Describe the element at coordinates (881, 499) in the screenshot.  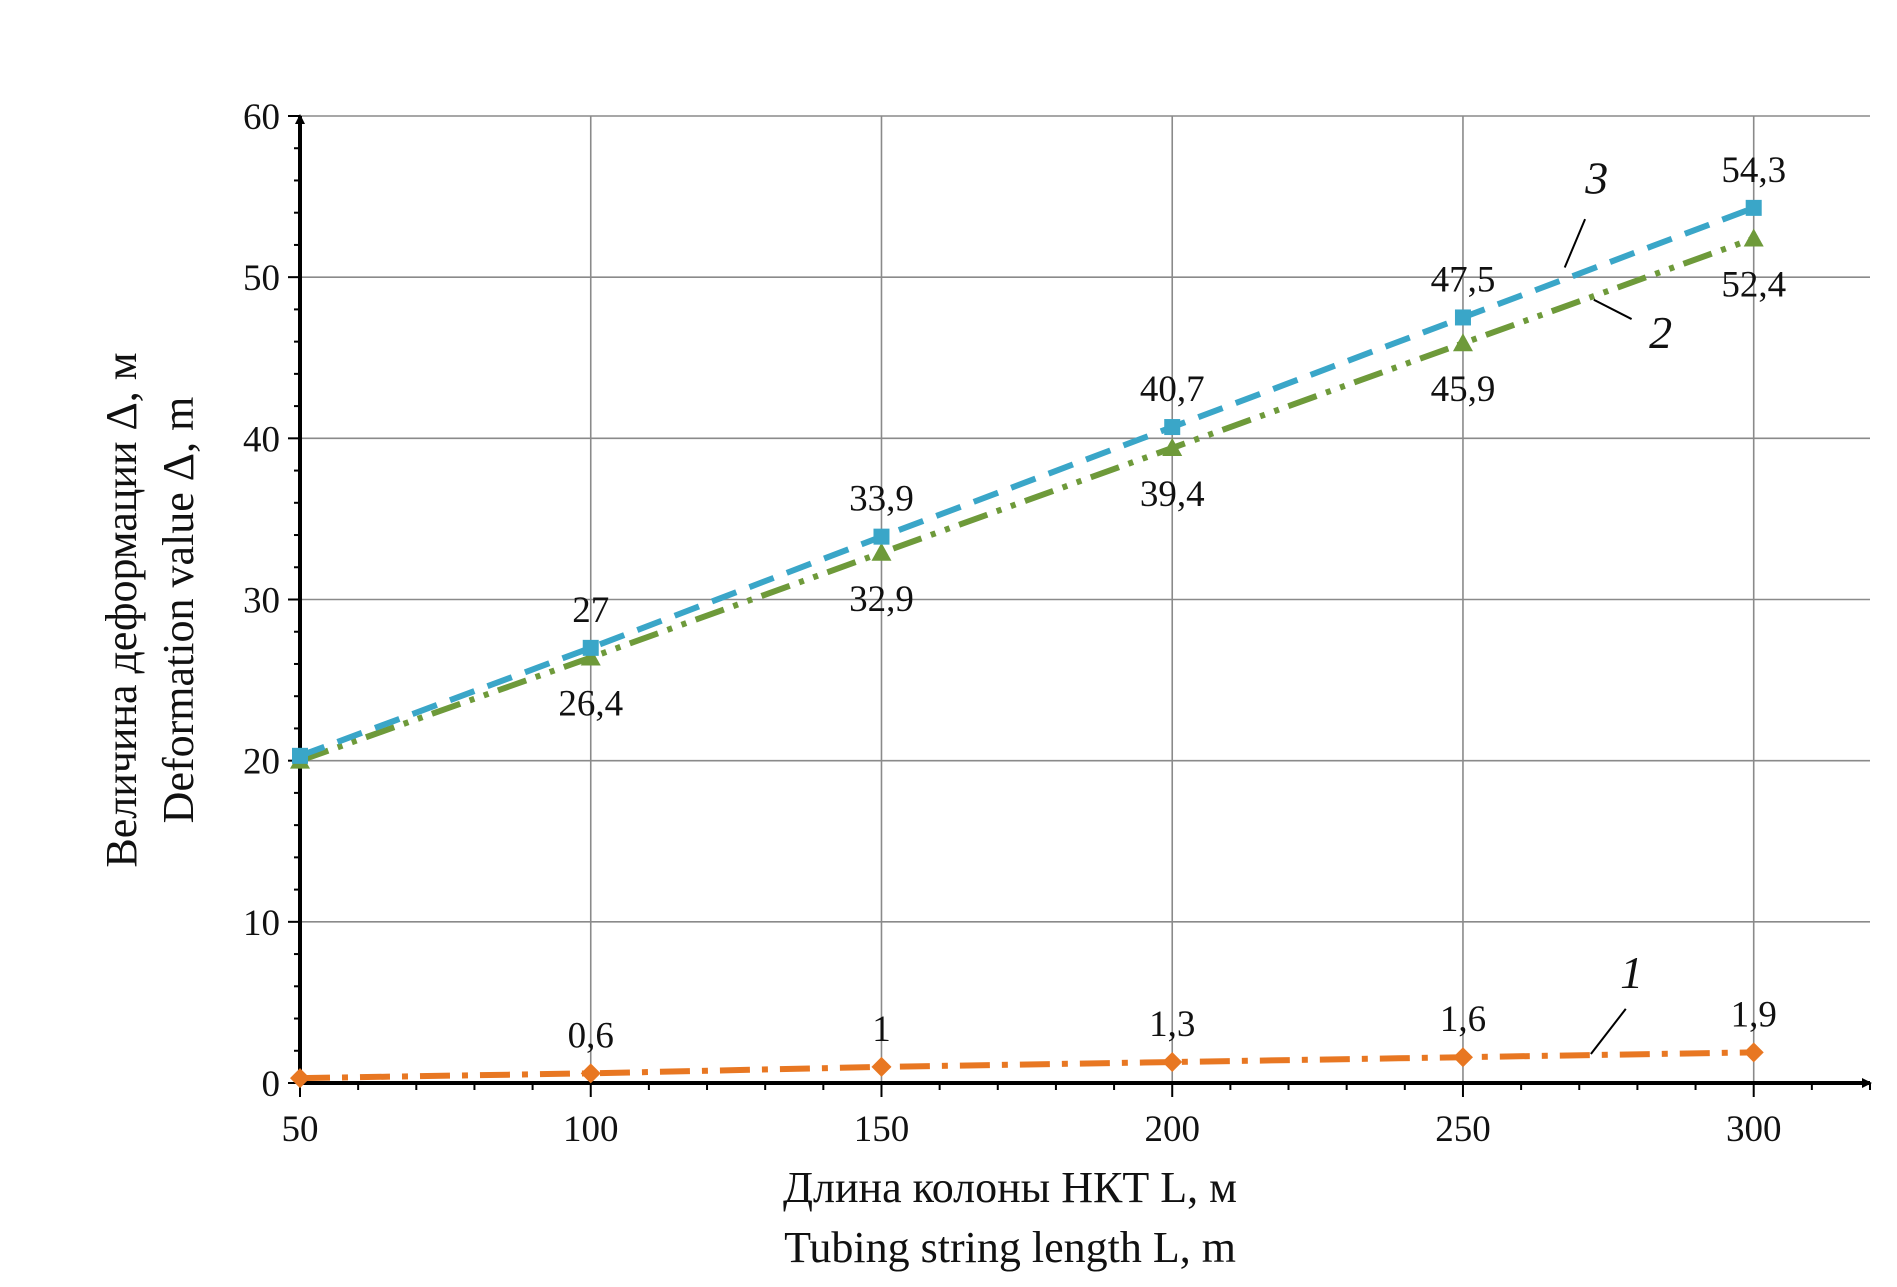
I see `data-label-3: 33,9` at that location.